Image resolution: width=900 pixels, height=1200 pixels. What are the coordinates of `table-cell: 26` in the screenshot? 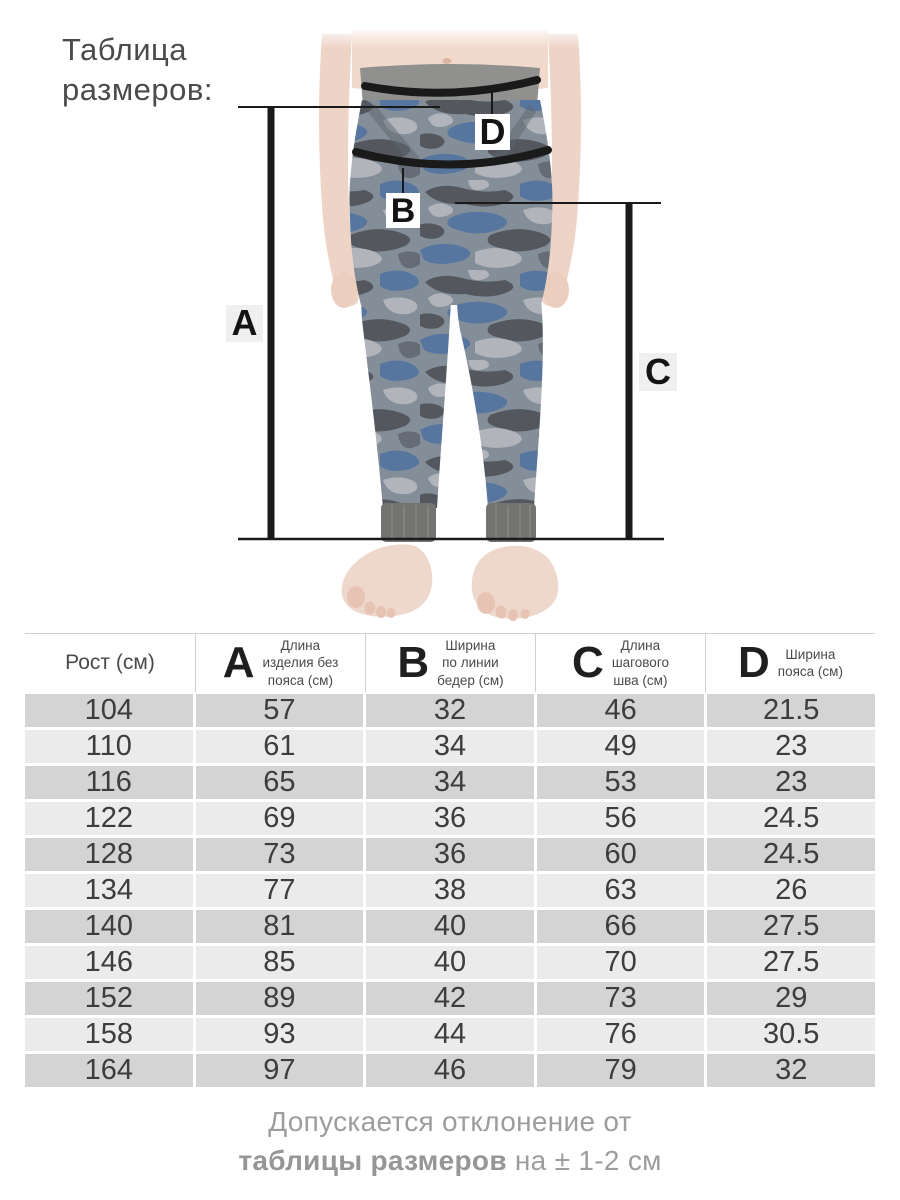 It's located at (791, 890).